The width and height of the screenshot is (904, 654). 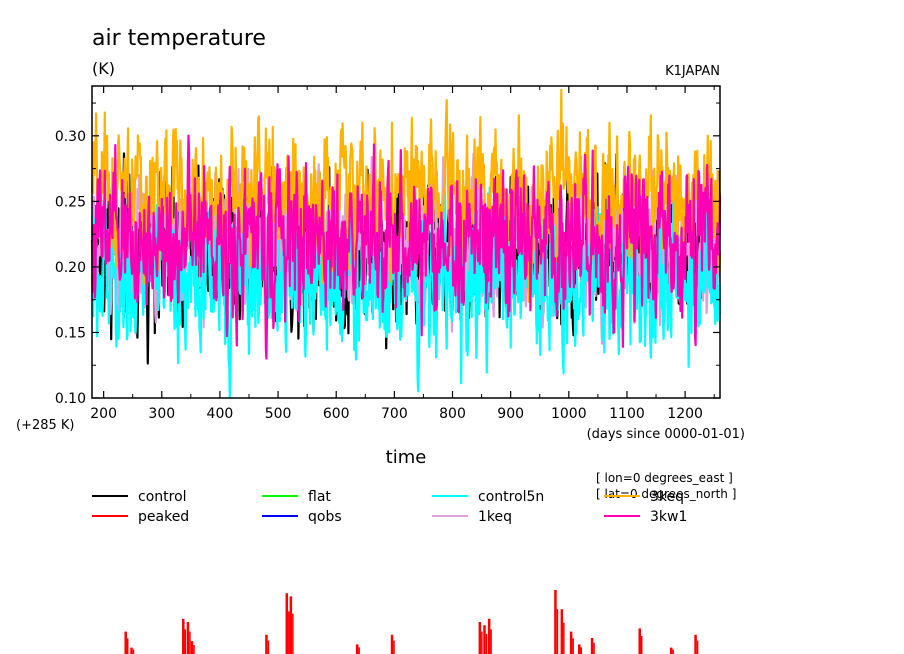 I want to click on x-tick-label: 900, so click(x=510, y=414).